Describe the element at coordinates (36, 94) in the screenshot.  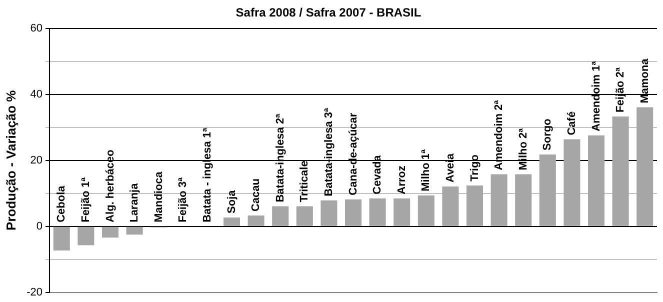
I see `y-tick-label: 40` at that location.